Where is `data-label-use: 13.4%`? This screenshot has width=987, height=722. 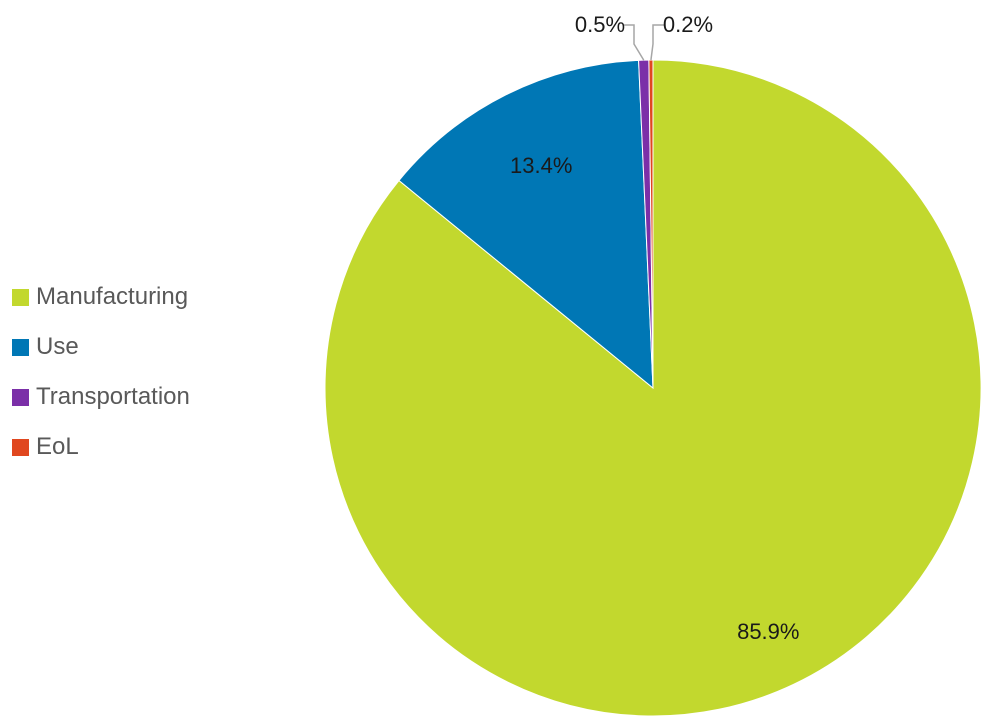 data-label-use: 13.4% is located at coordinates (541, 165).